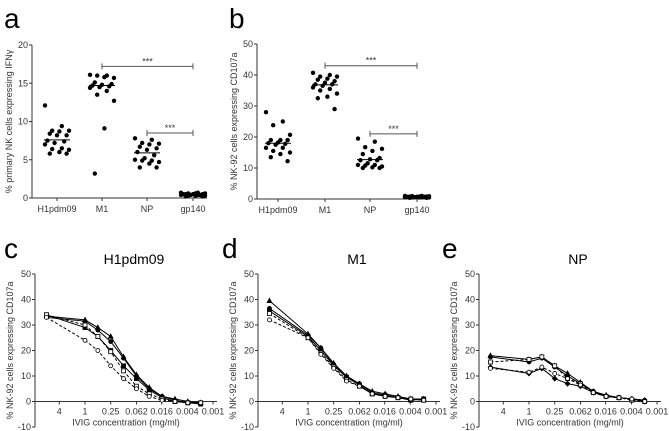 Image resolution: width=669 pixels, height=431 pixels. What do you see at coordinates (334, 412) in the screenshot?
I see `x-tick-label: 0.25` at bounding box center [334, 412].